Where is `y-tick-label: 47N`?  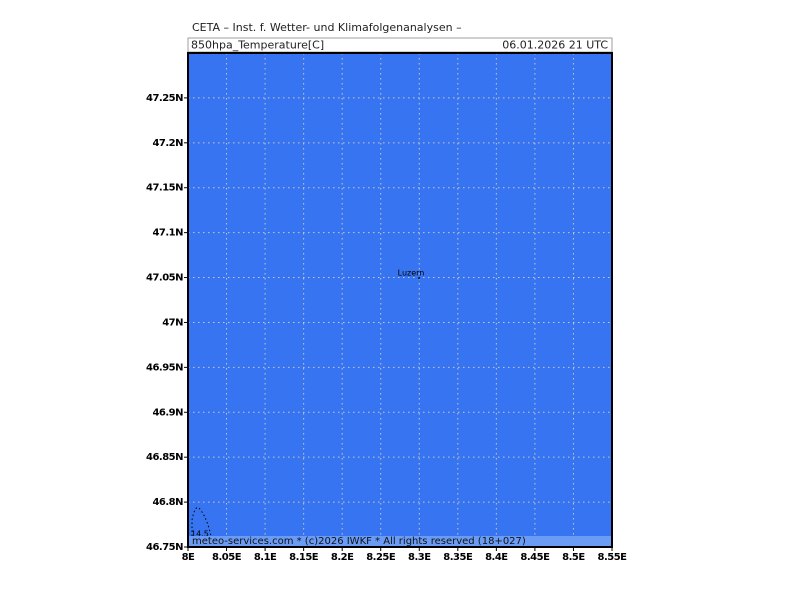 y-tick-label: 47N is located at coordinates (172, 322).